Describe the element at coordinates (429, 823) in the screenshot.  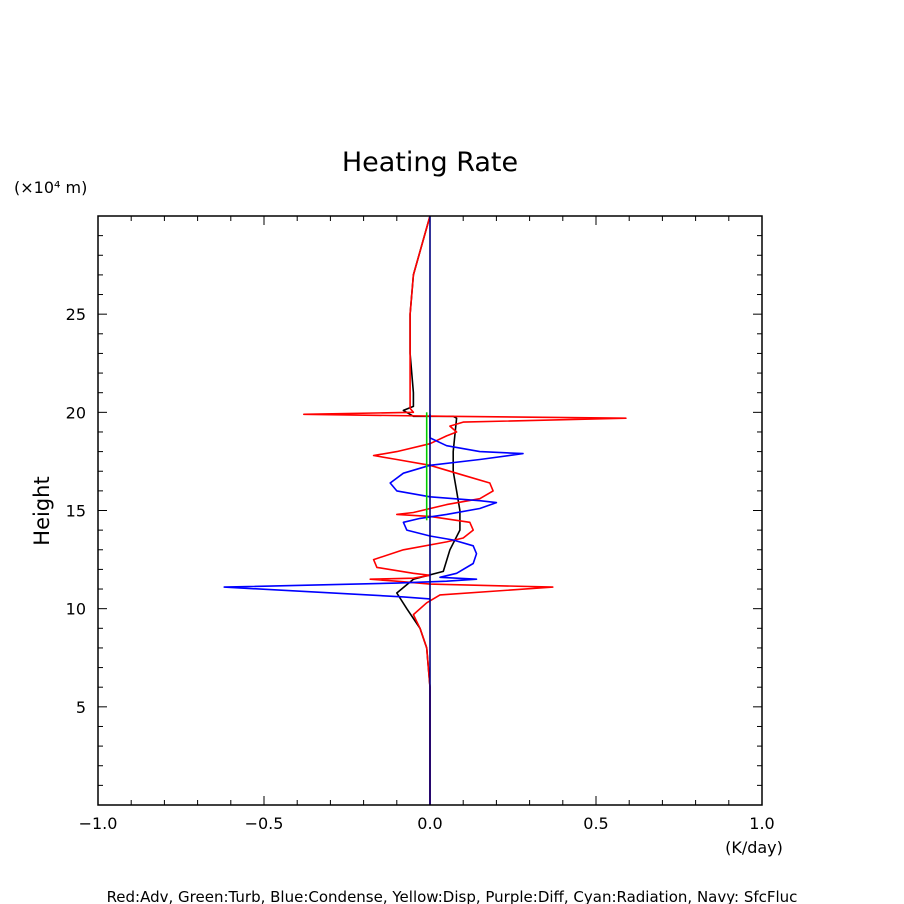
I see `x-tick-label: 0.0` at that location.